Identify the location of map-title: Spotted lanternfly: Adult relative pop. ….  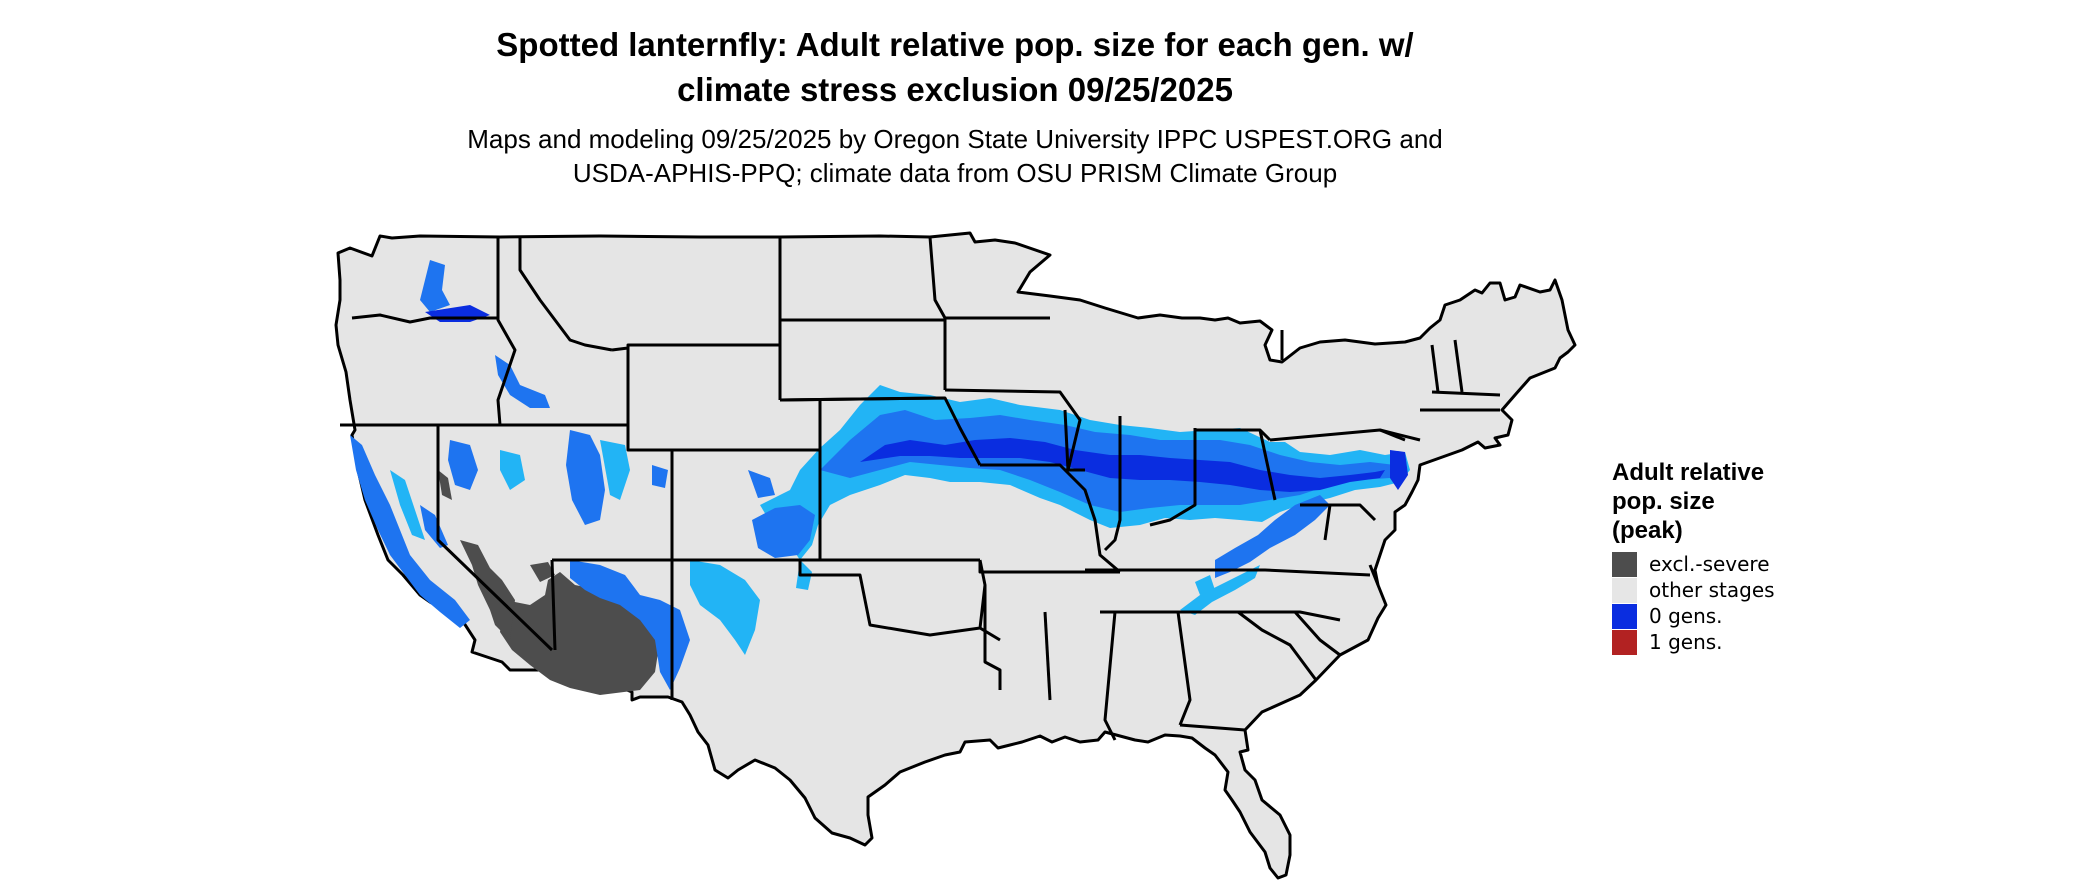
(955, 67).